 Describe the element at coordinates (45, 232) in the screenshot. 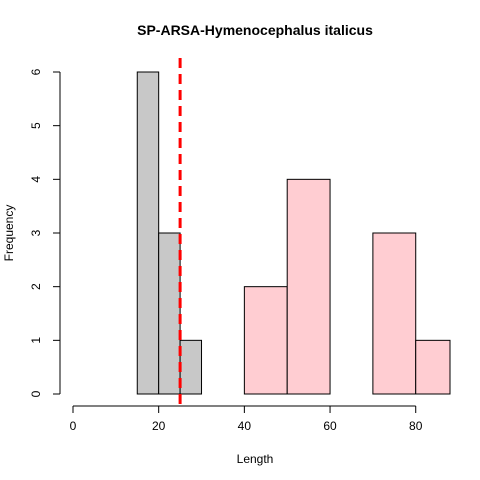

I see `y-axis: 0 1 2 3 4 5 6` at that location.